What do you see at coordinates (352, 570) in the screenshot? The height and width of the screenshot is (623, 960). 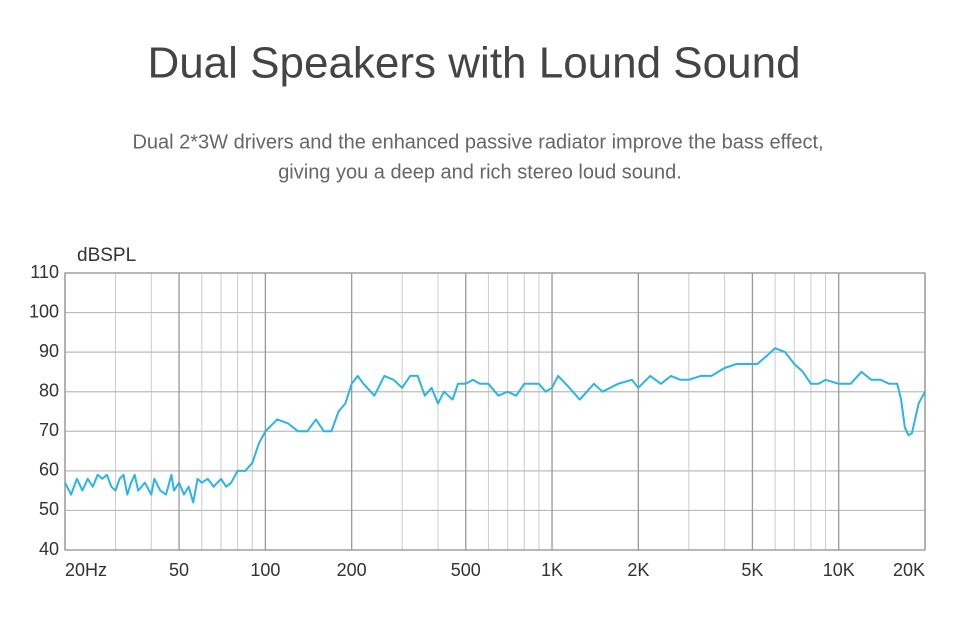 I see `x-tick-label: 200` at bounding box center [352, 570].